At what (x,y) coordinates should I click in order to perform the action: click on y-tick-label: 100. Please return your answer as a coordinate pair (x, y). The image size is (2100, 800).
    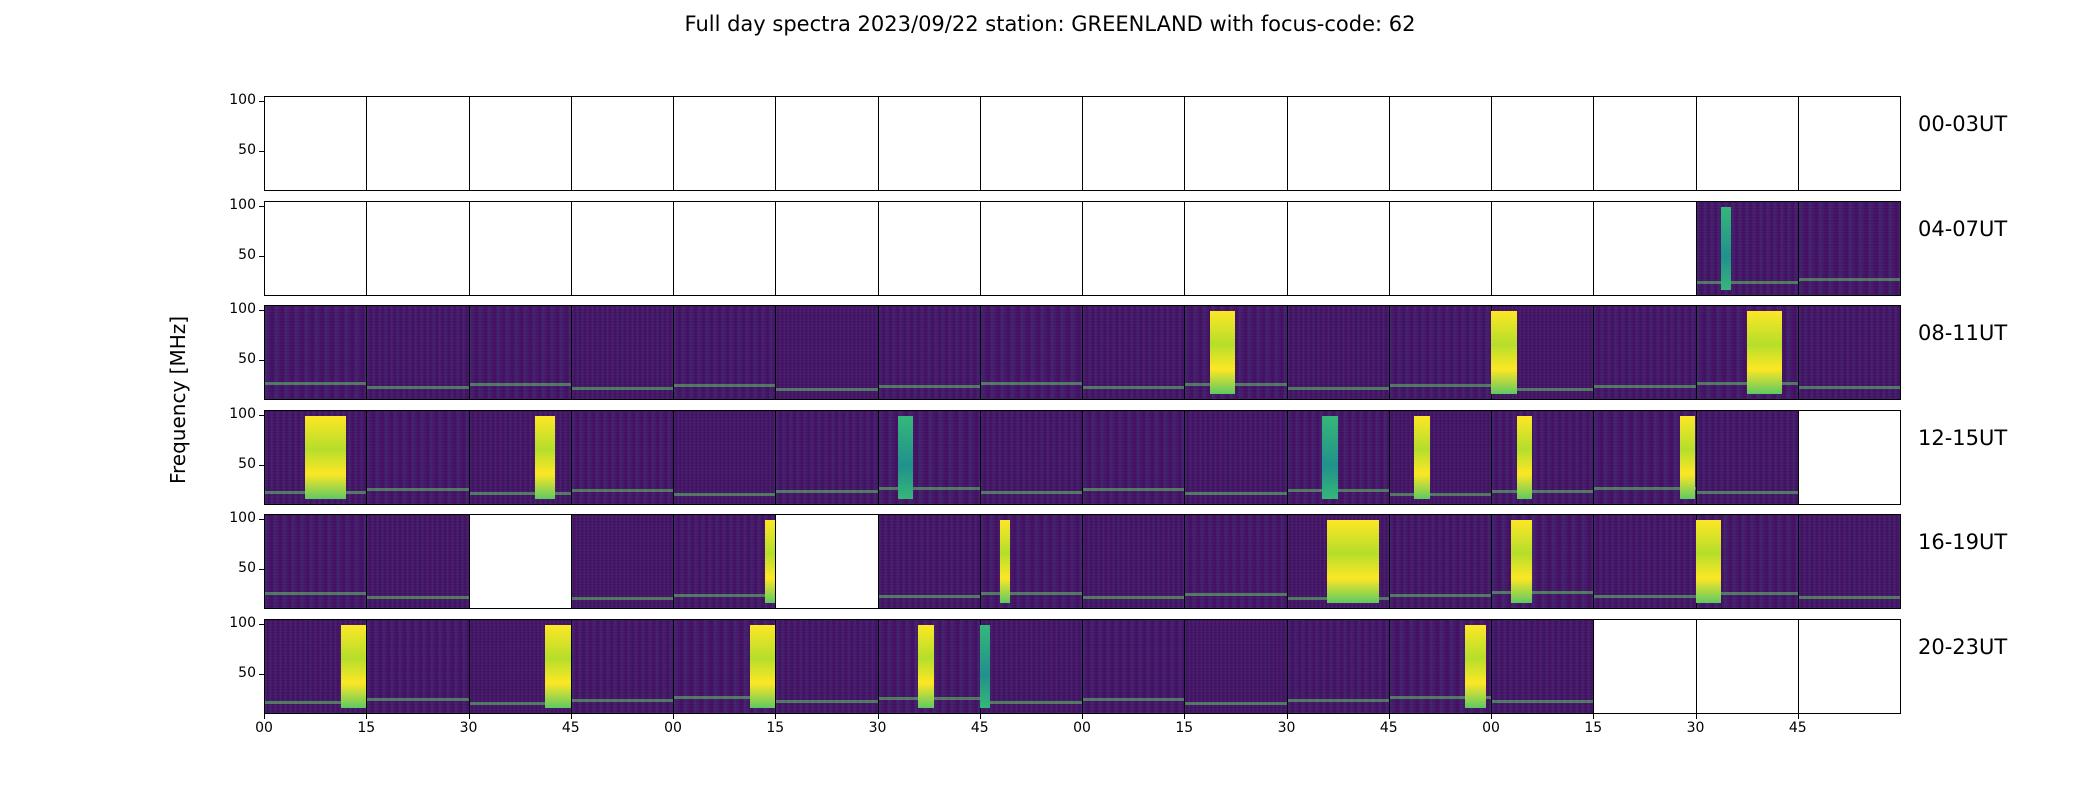
    Looking at the image, I should click on (242, 100).